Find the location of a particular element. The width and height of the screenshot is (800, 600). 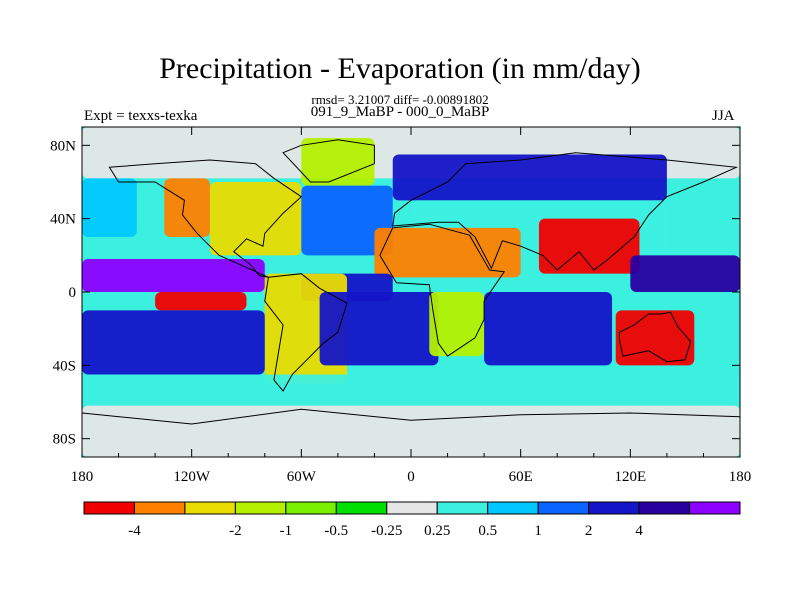

y-tick-label-3: 40S is located at coordinates (64, 366).